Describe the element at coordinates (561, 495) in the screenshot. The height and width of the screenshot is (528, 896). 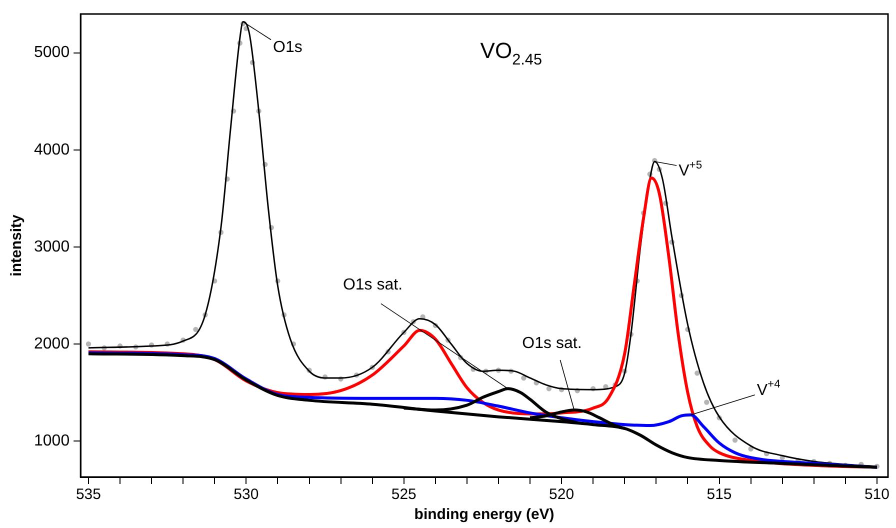
I see `x-tick-label: 520` at that location.